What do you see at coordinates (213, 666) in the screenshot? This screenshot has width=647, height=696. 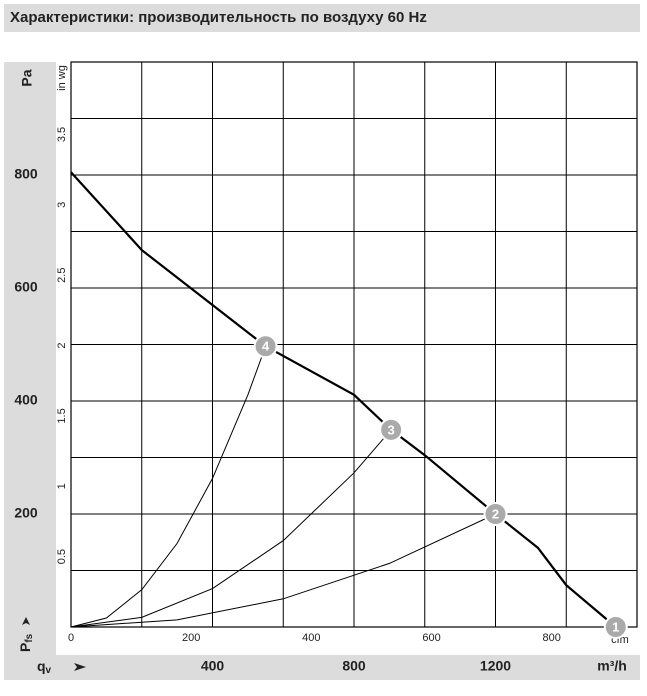 I see `x-tick-label: 400` at bounding box center [213, 666].